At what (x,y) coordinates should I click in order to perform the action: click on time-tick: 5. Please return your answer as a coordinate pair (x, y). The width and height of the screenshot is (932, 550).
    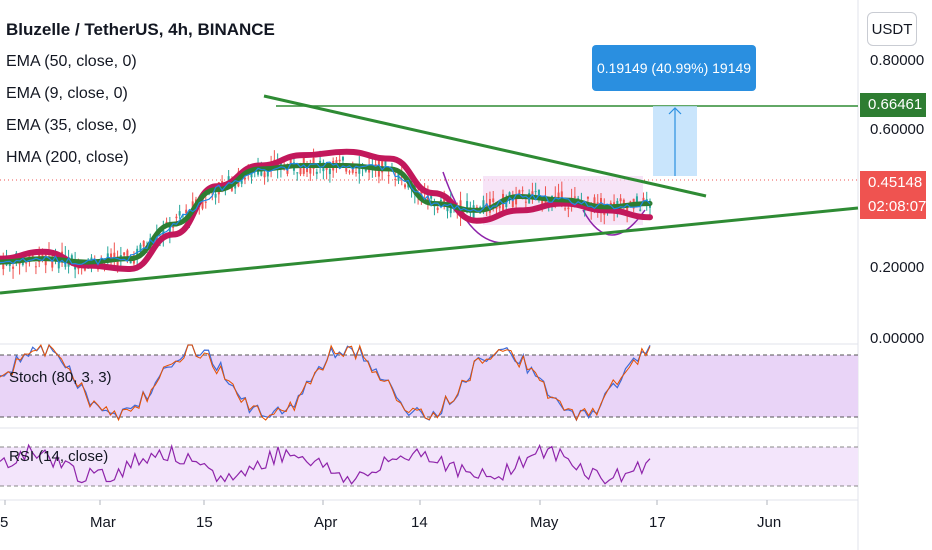
    Looking at the image, I should click on (4, 522).